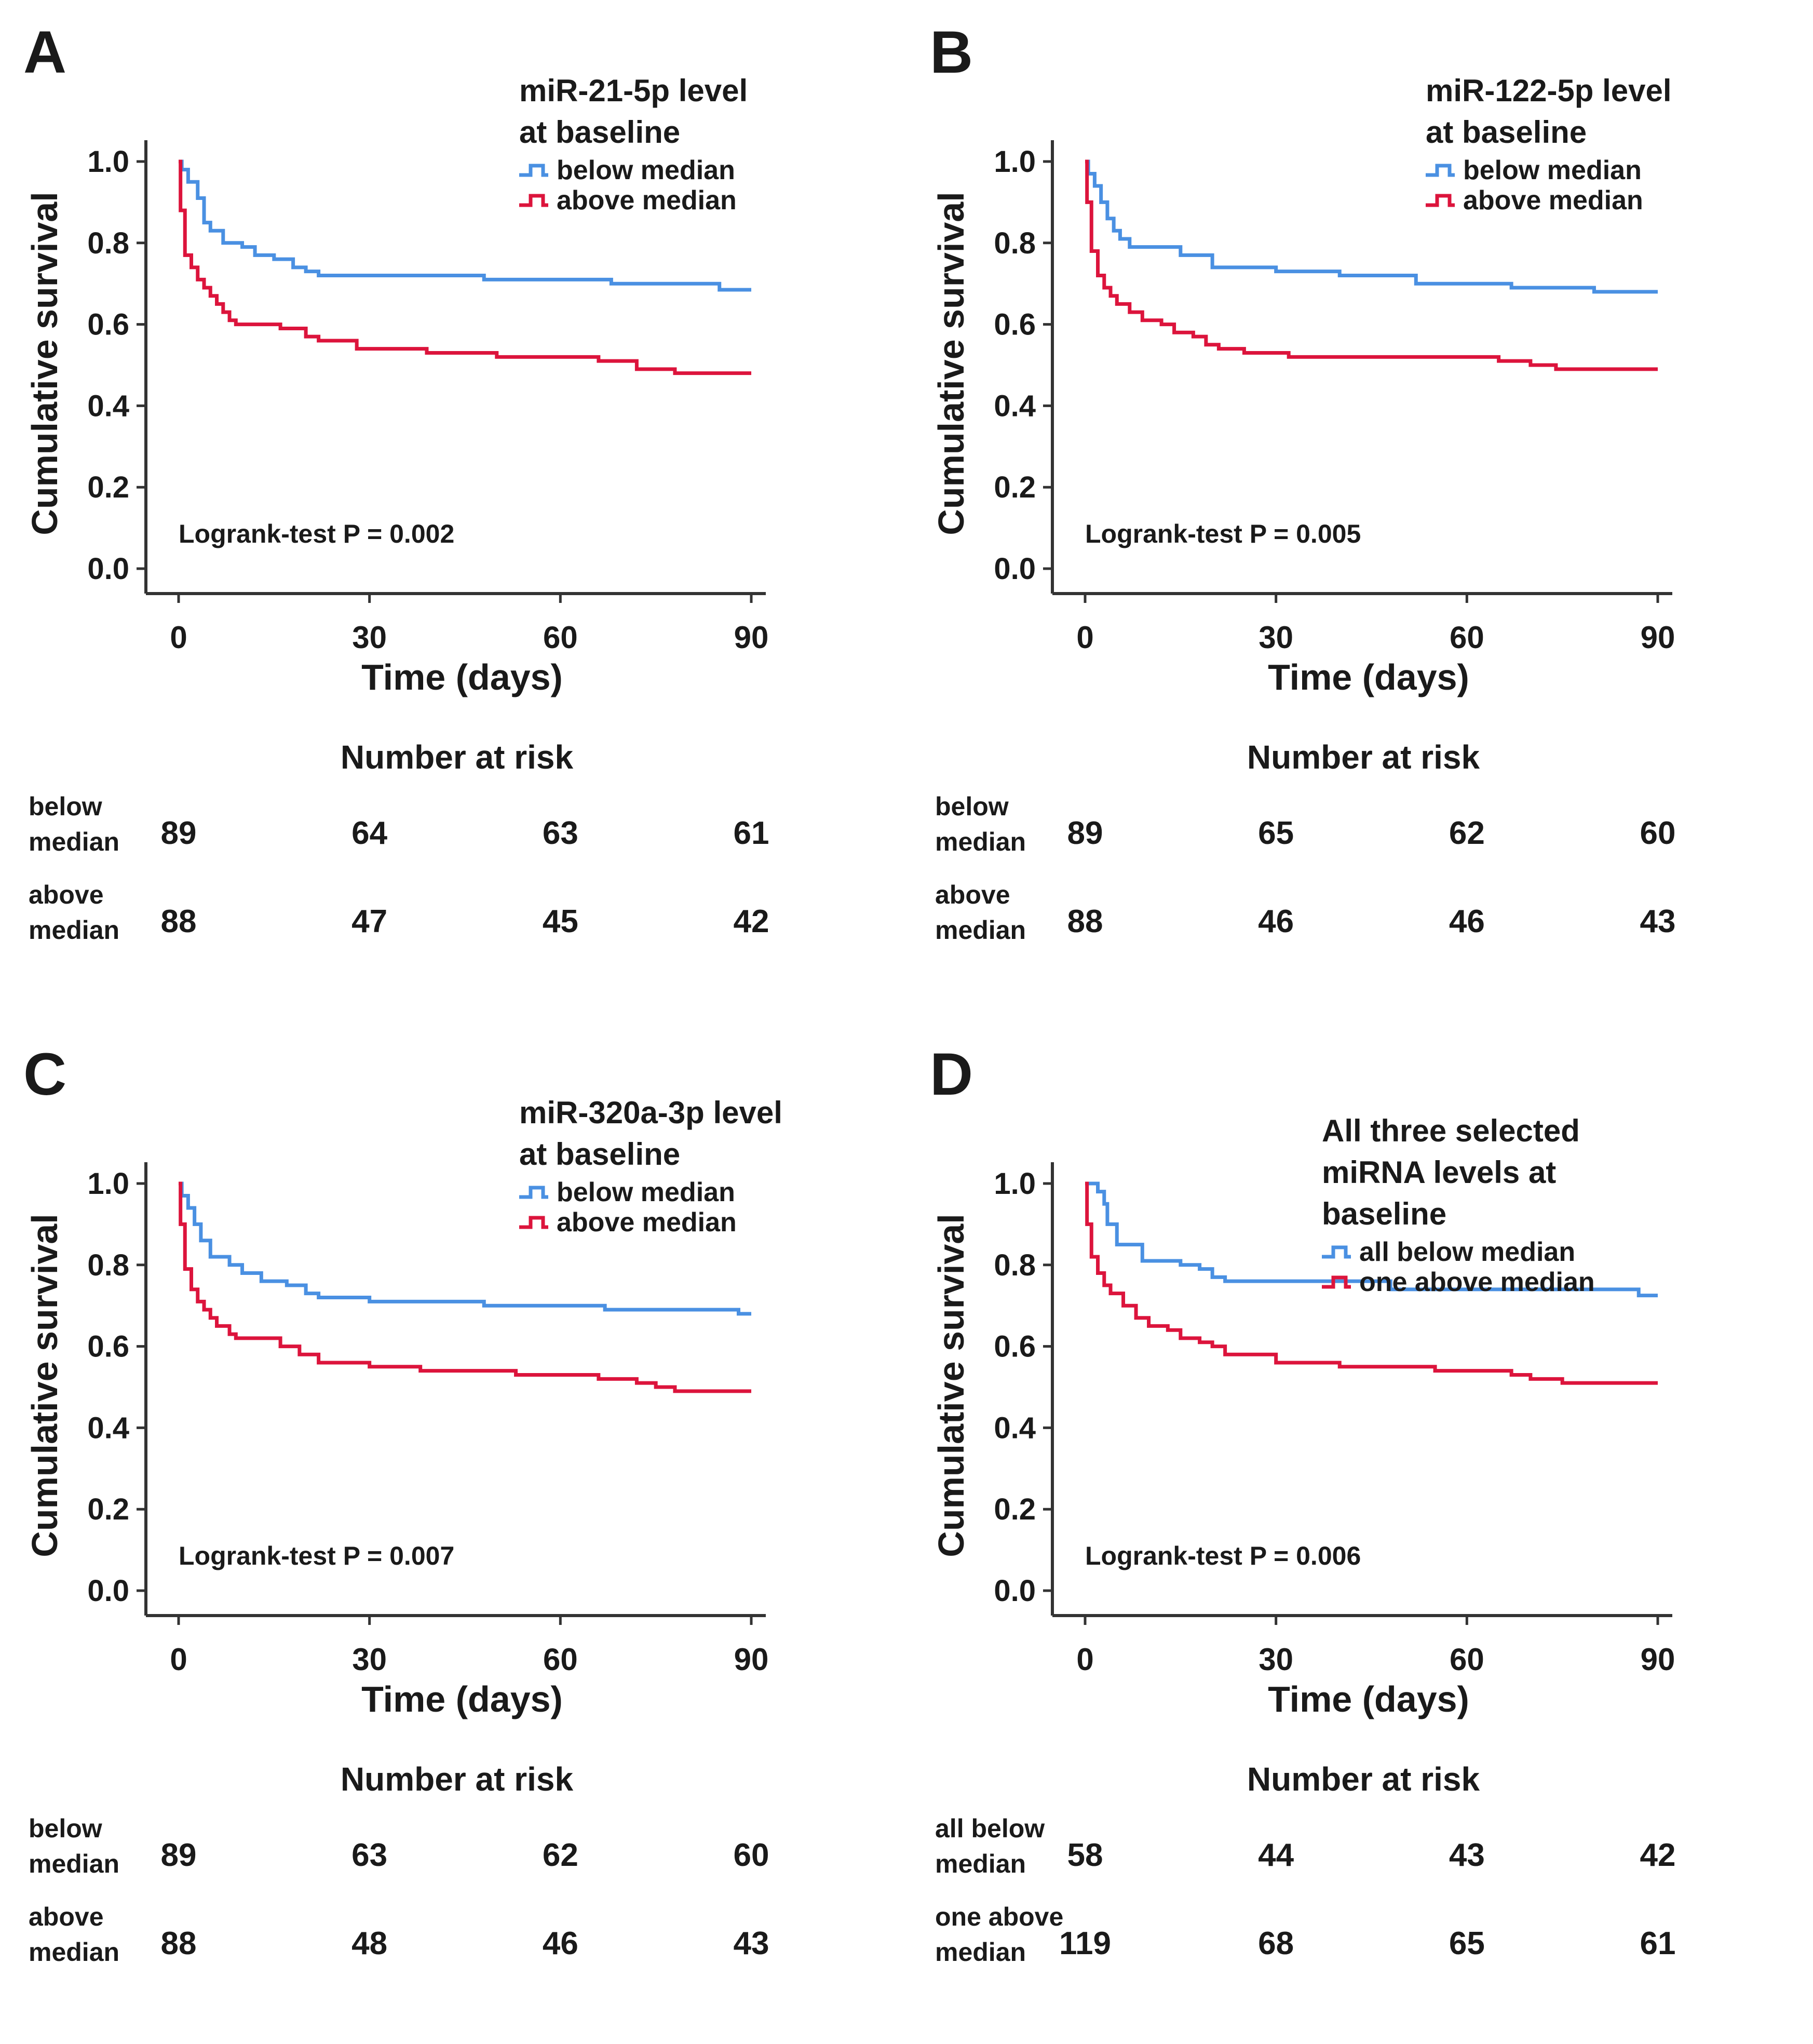 Image resolution: width=1813 pixels, height=2044 pixels. I want to click on logrank-annotation: Logrank-test P = 0.006, so click(1223, 1555).